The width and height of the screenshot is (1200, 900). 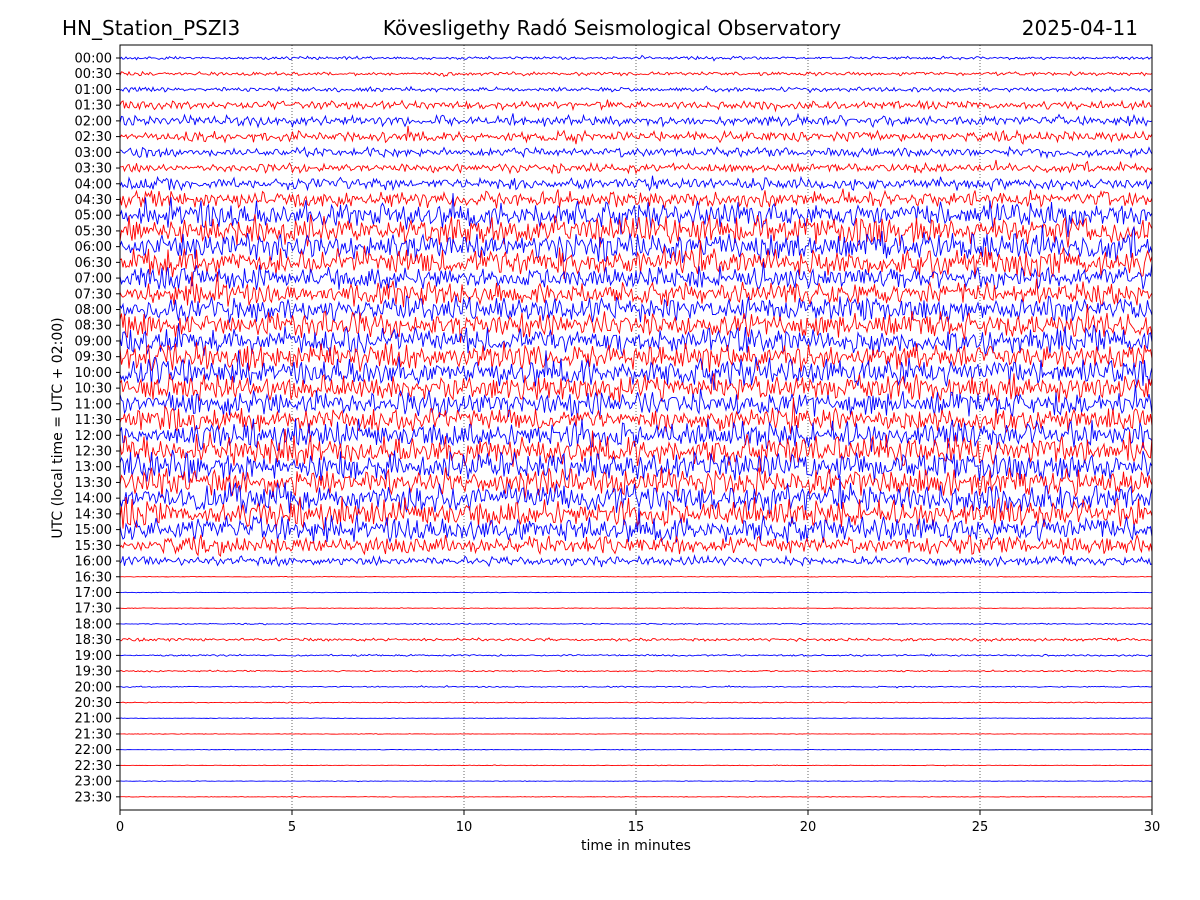 I want to click on y-tick-label: 05:30, so click(x=93, y=231).